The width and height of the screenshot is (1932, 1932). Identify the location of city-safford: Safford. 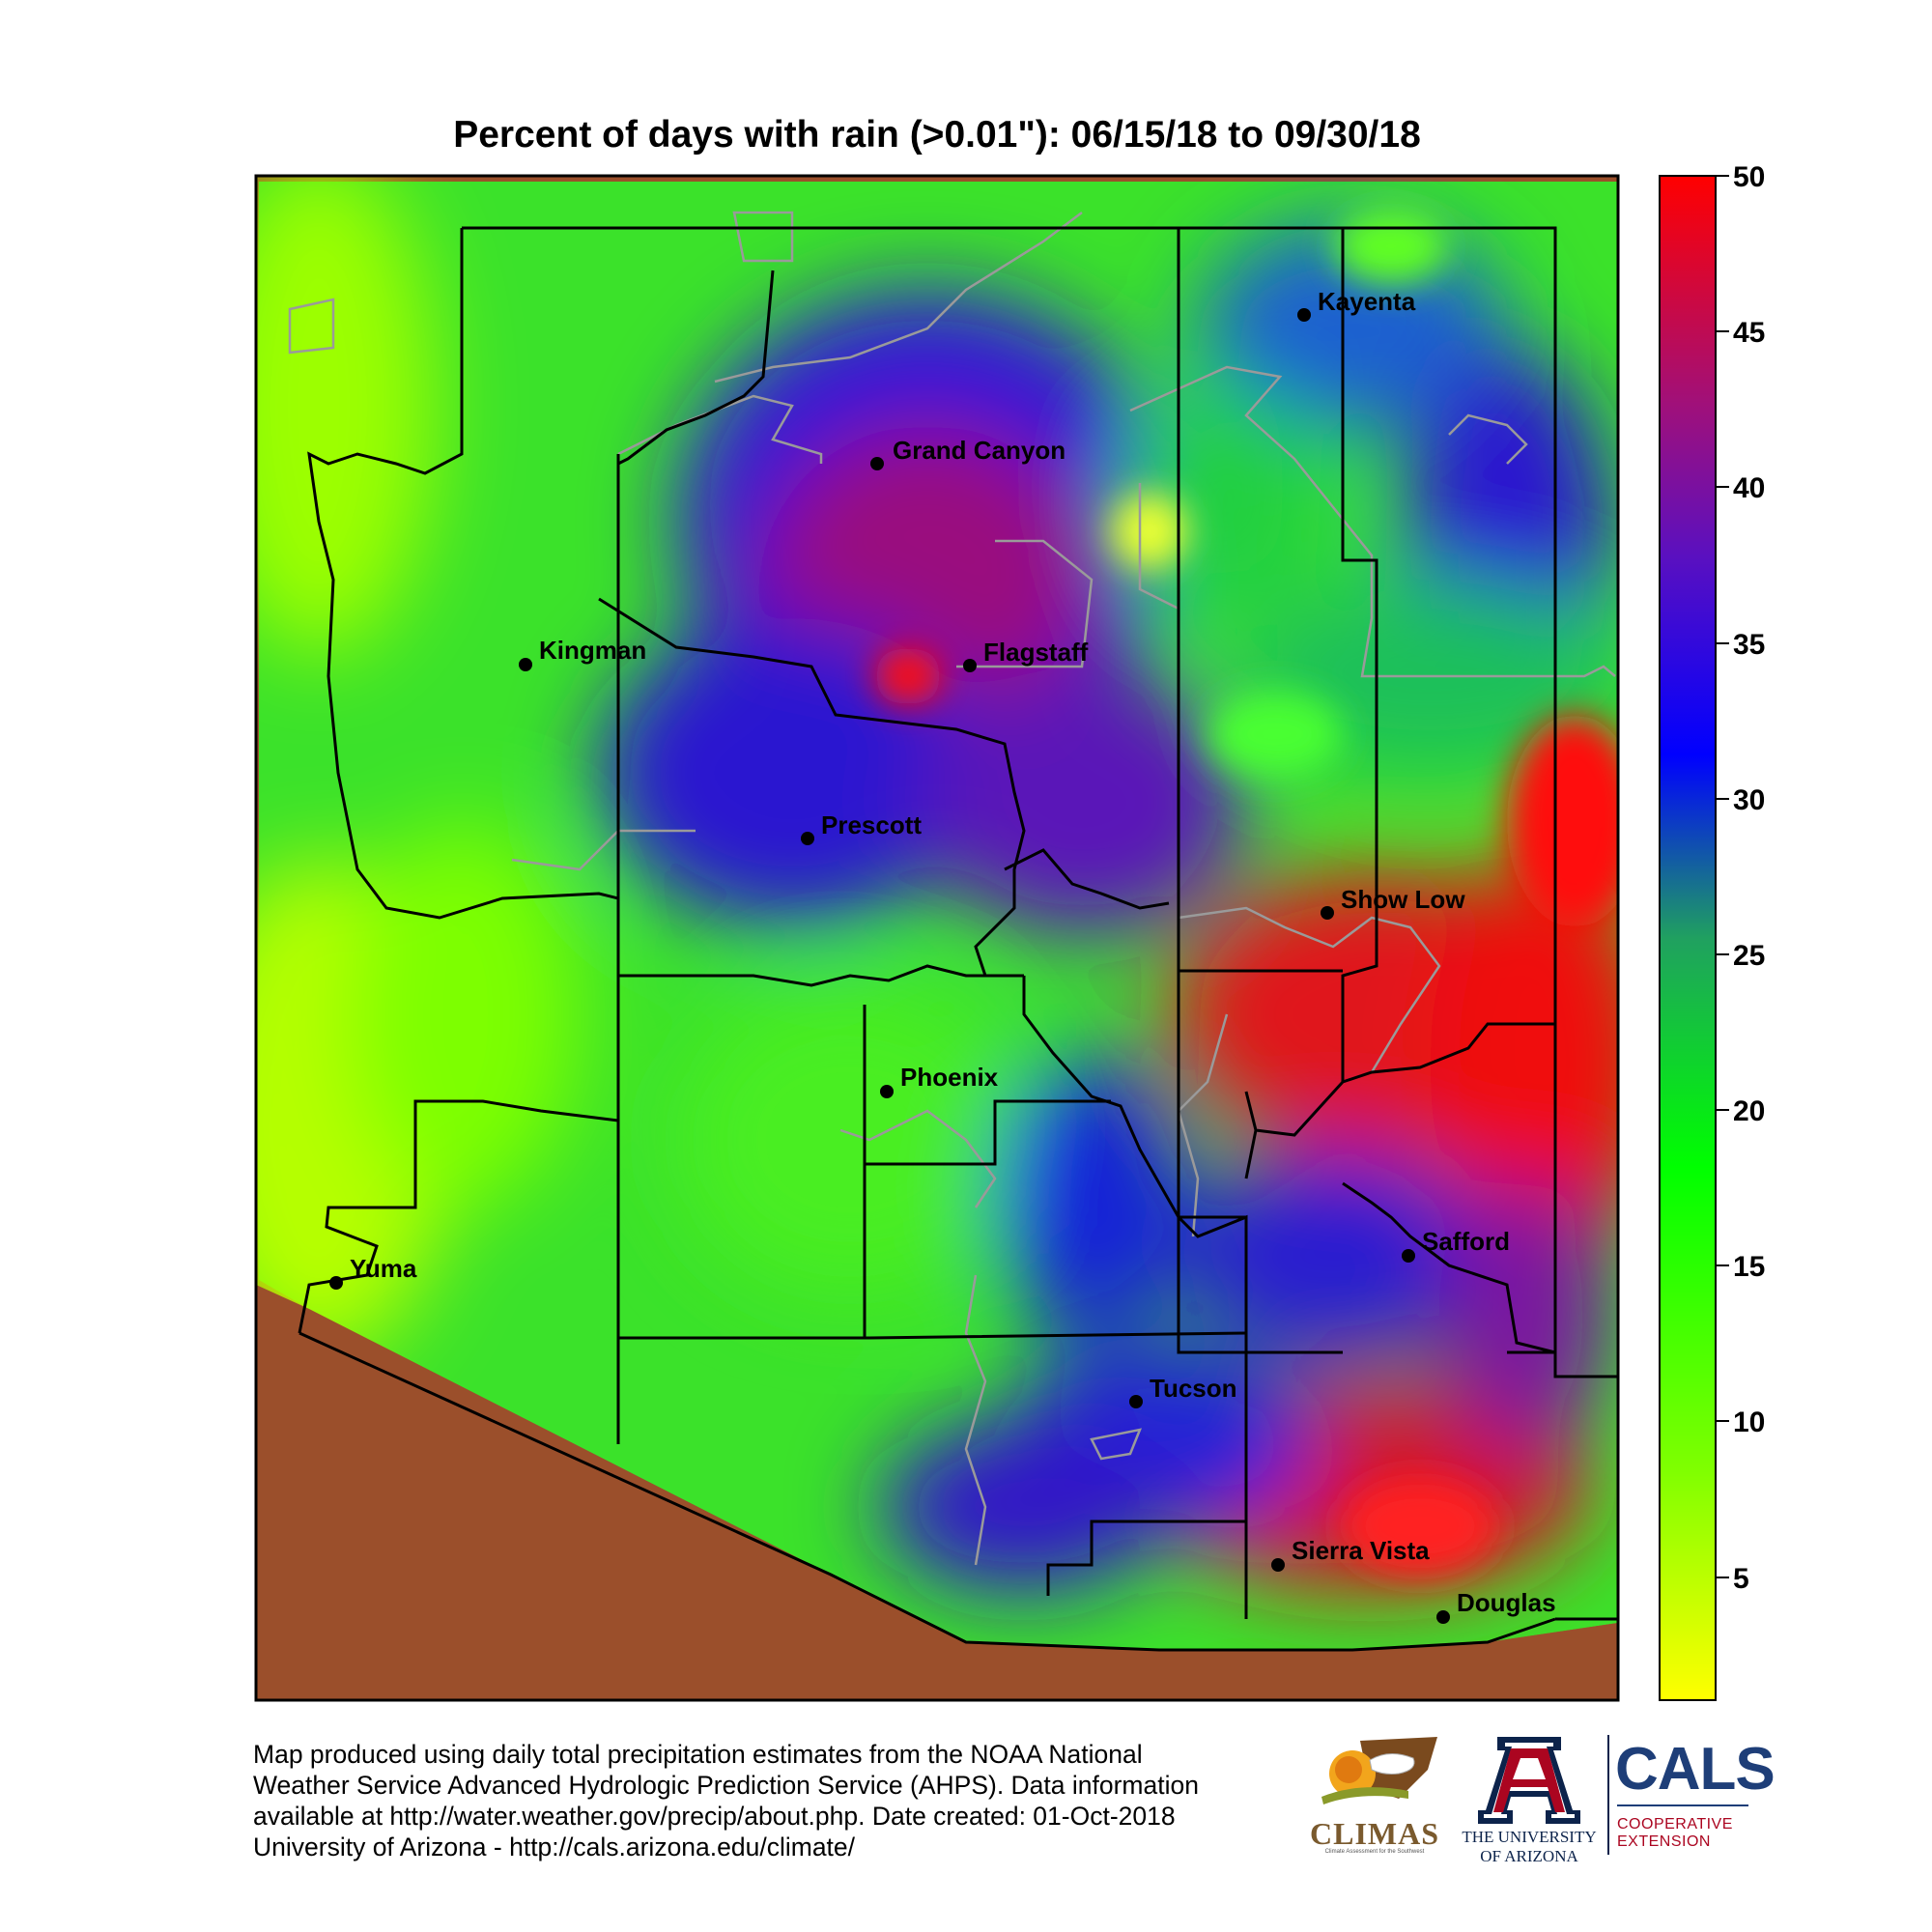
(1456, 1245).